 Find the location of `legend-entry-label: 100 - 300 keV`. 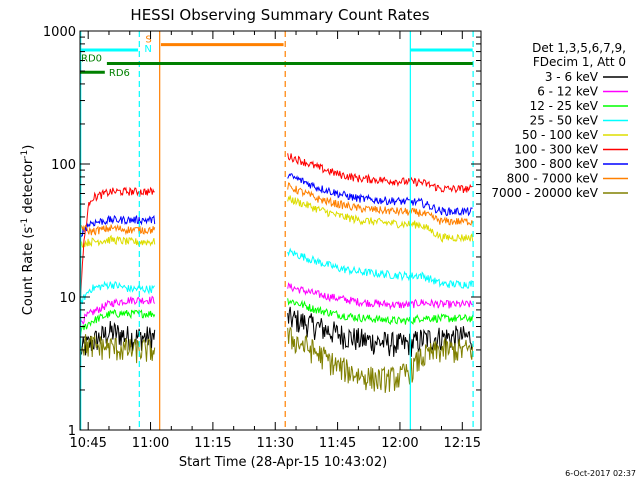

legend-entry-label: 100 - 300 keV is located at coordinates (556, 150).